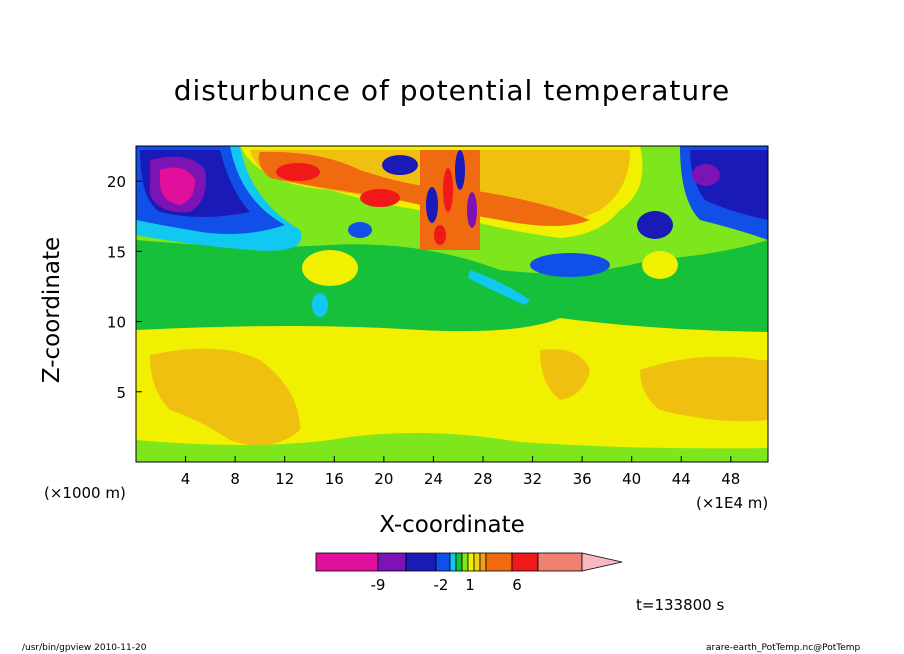 This screenshot has width=904, height=654. What do you see at coordinates (452, 525) in the screenshot?
I see `x-axis-label: X-coordinate` at bounding box center [452, 525].